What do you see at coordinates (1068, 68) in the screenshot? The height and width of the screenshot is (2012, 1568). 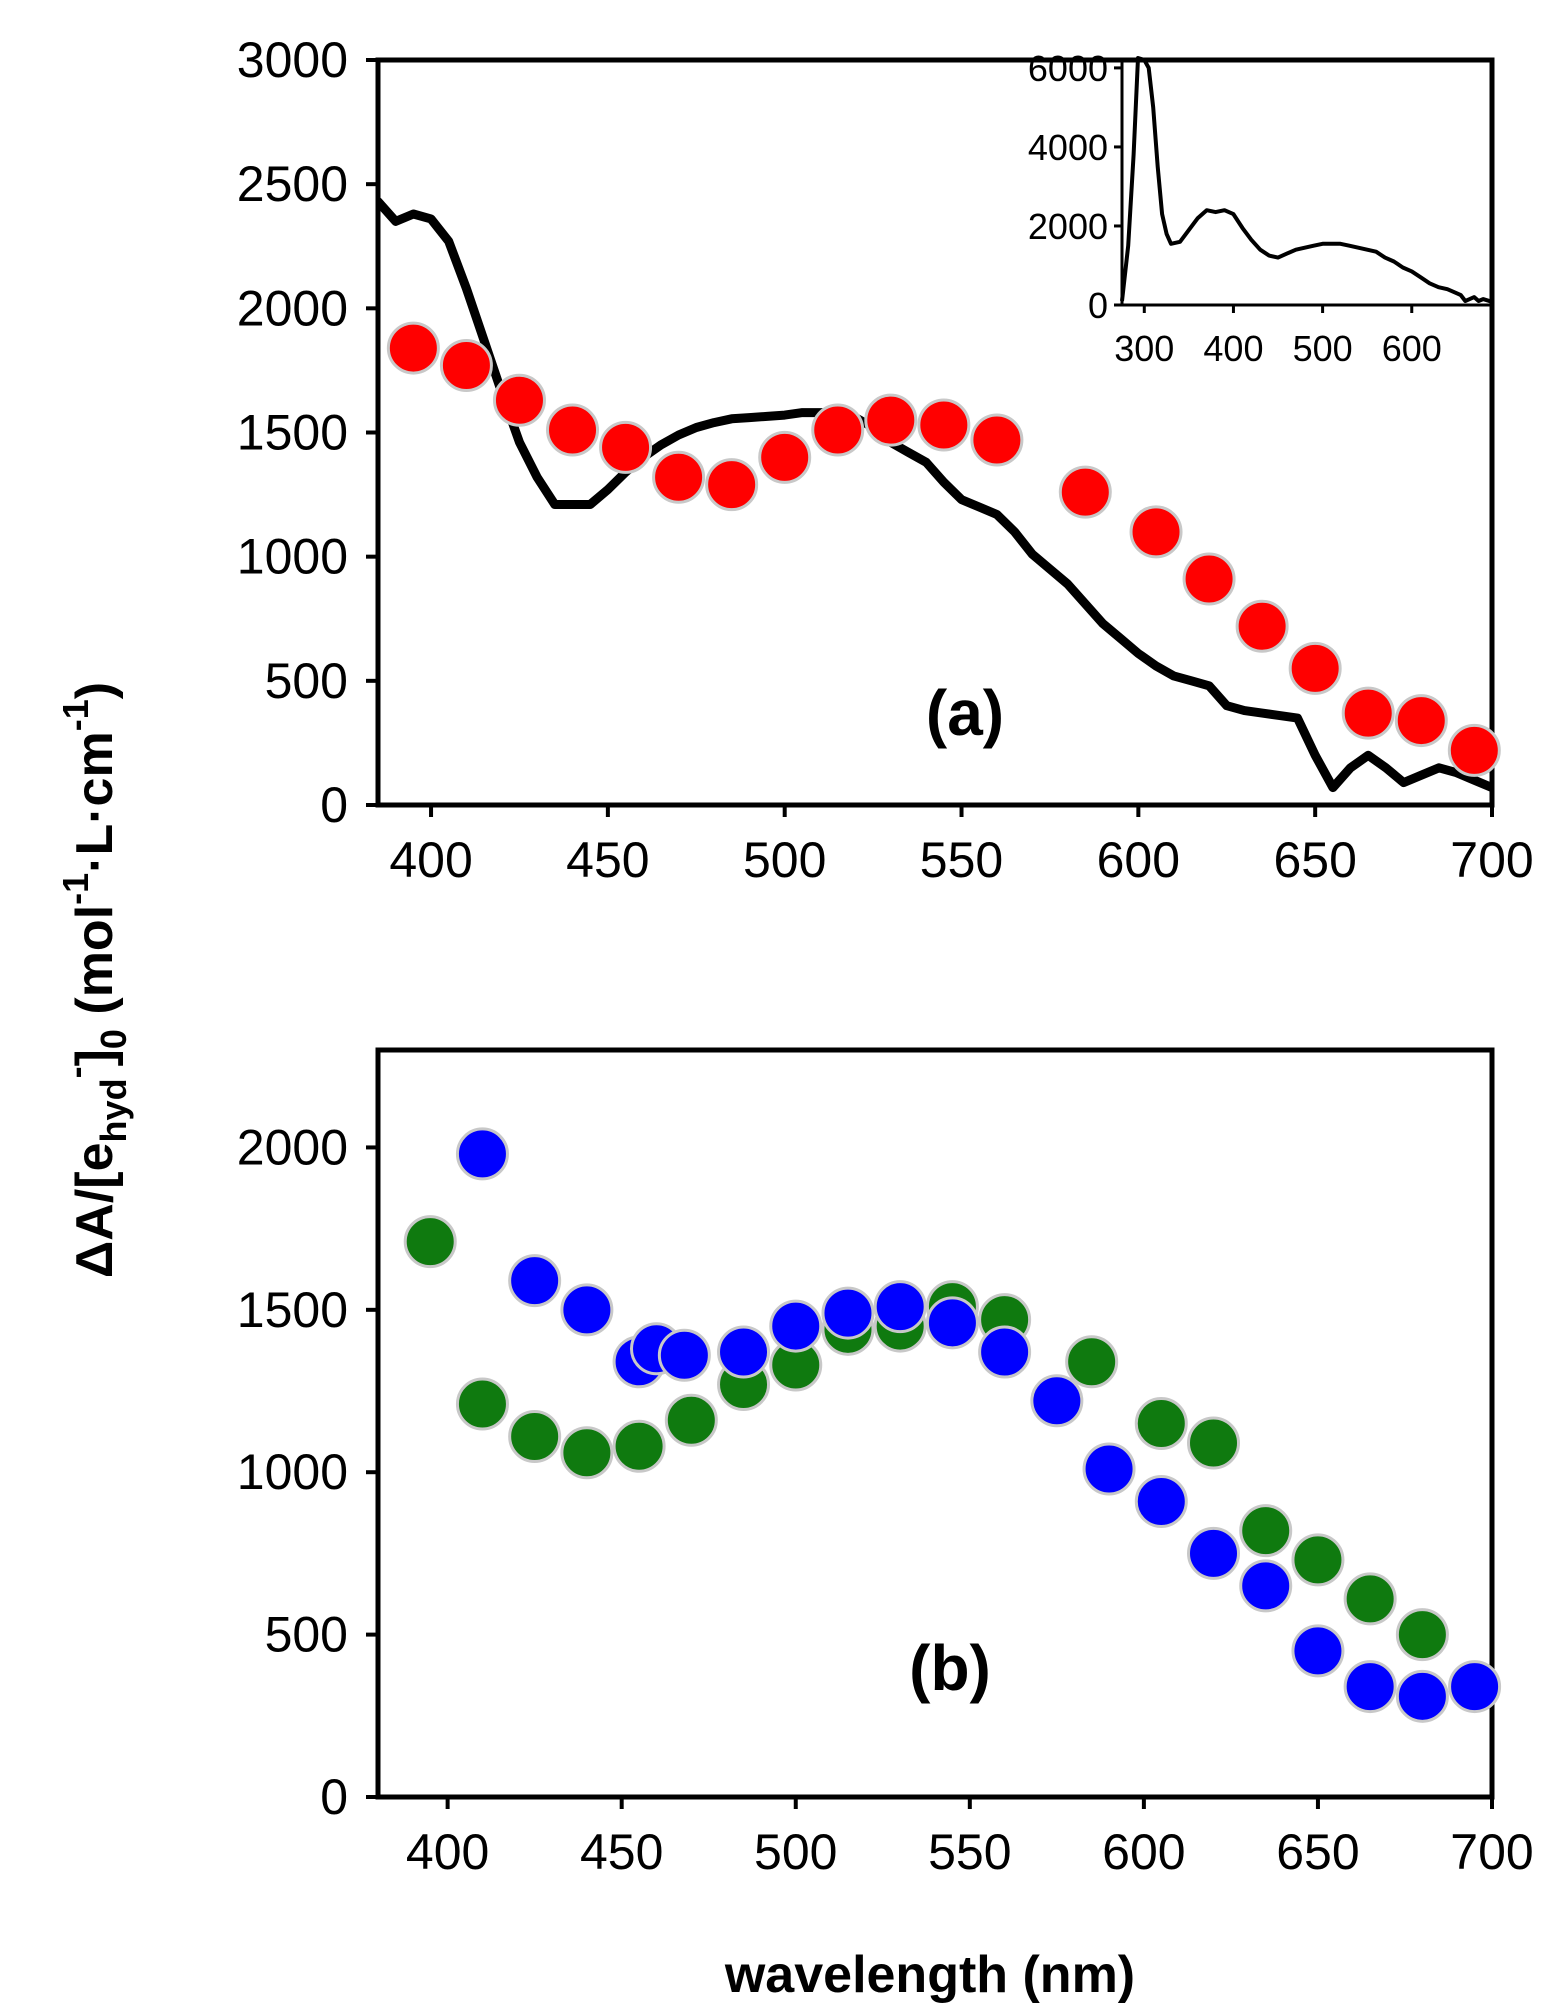 I see `inset-y-tick-label: 6000` at bounding box center [1068, 68].